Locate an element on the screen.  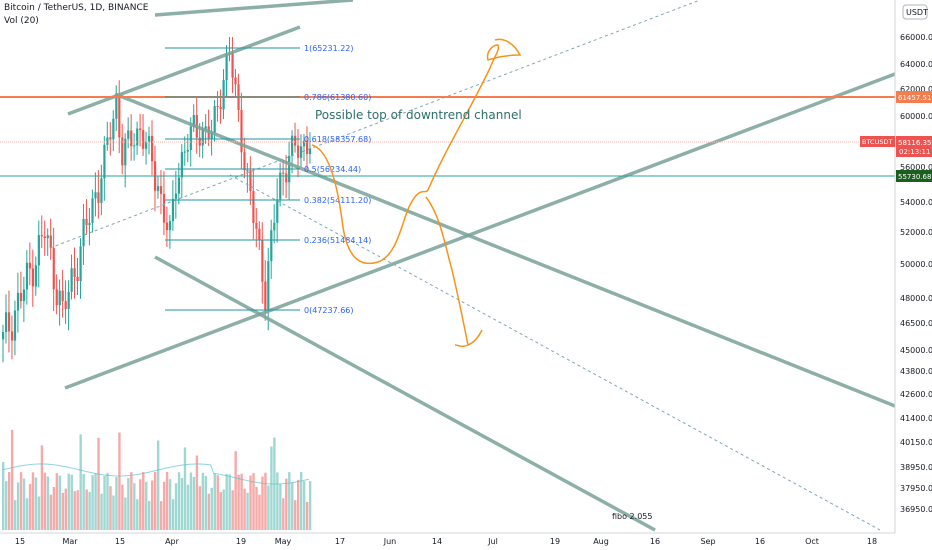
projection-down-path is located at coordinates (454, 272).